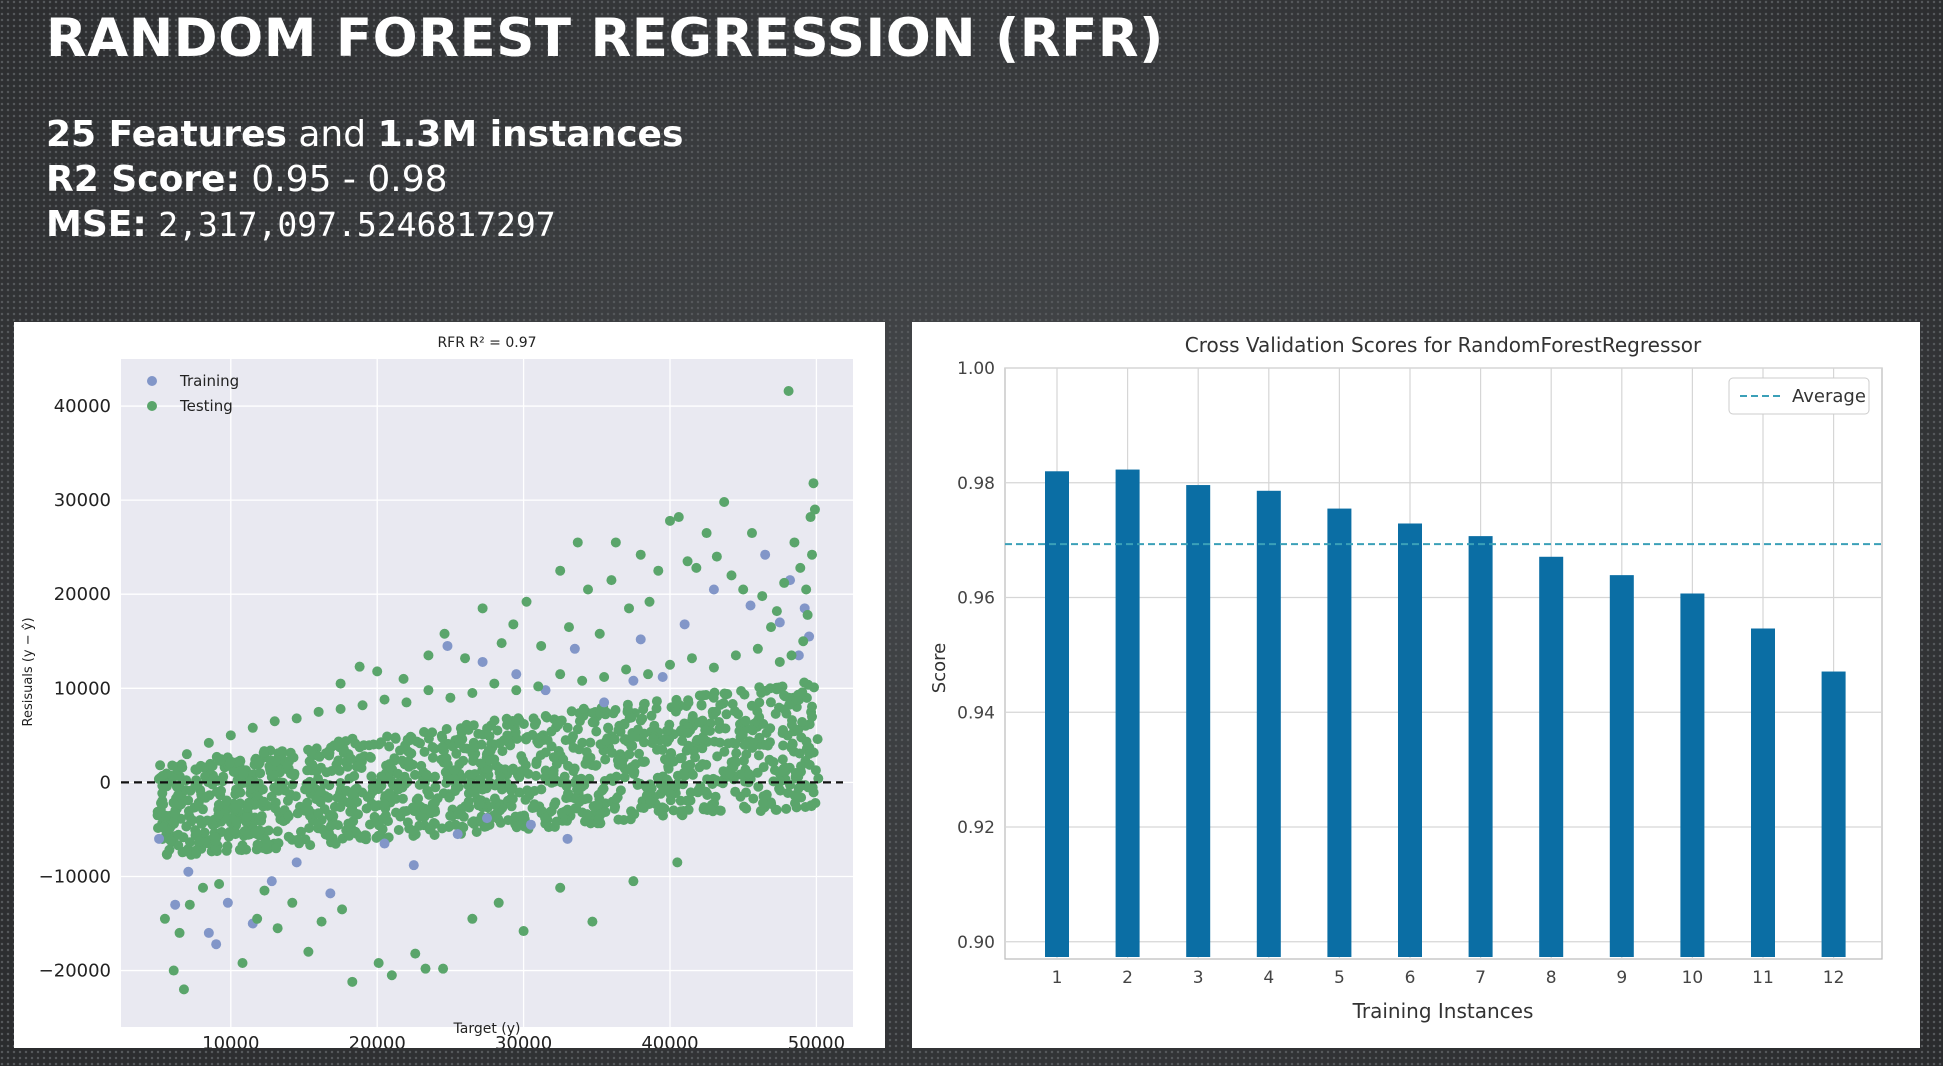 The width and height of the screenshot is (1943, 1066). I want to click on y-tick-label: 0.92, so click(976, 828).